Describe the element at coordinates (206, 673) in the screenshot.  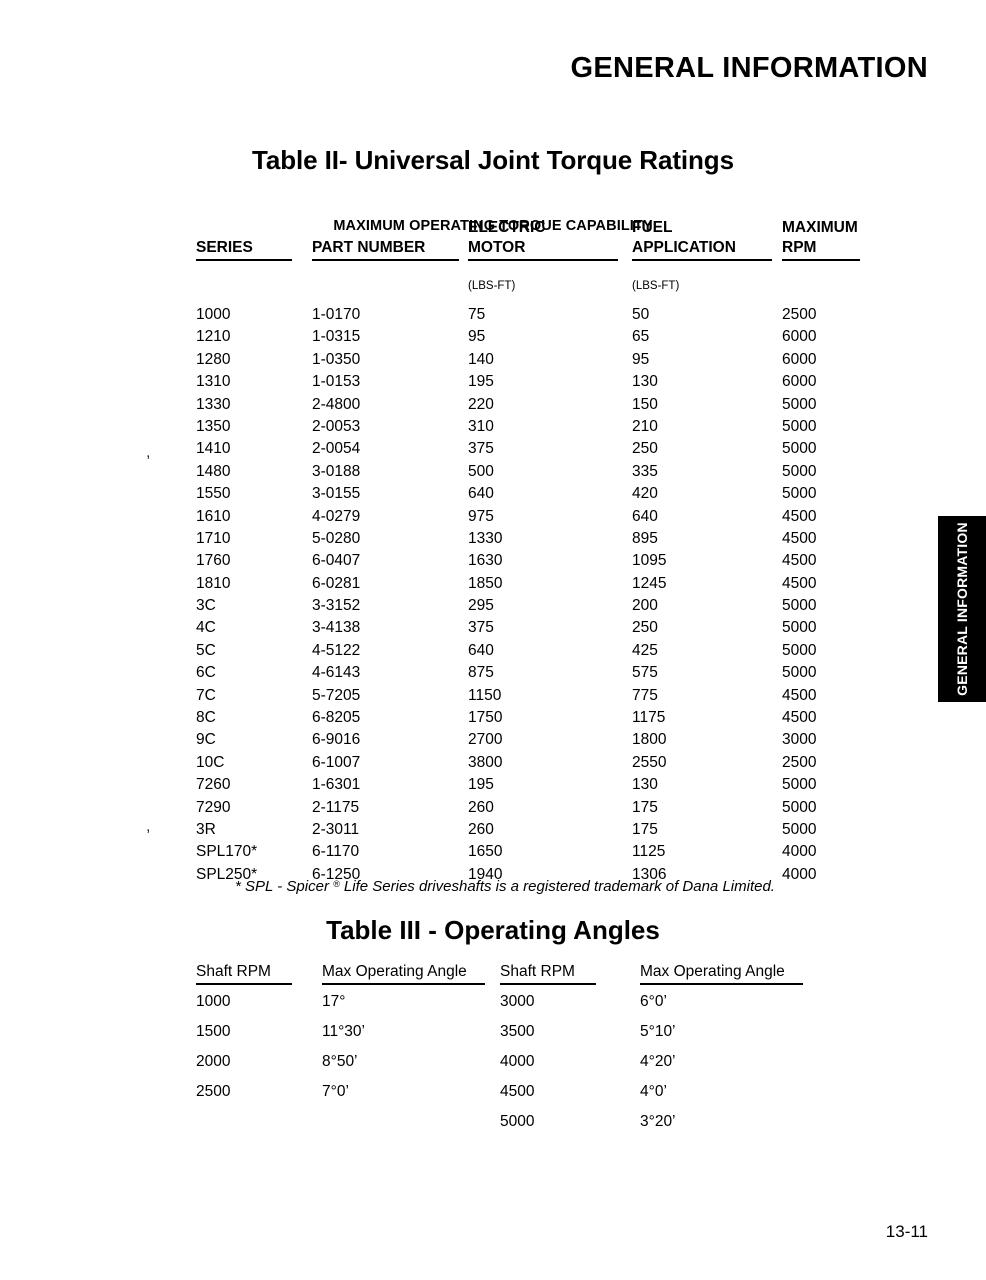
I see `table-cell-series: 6C` at that location.